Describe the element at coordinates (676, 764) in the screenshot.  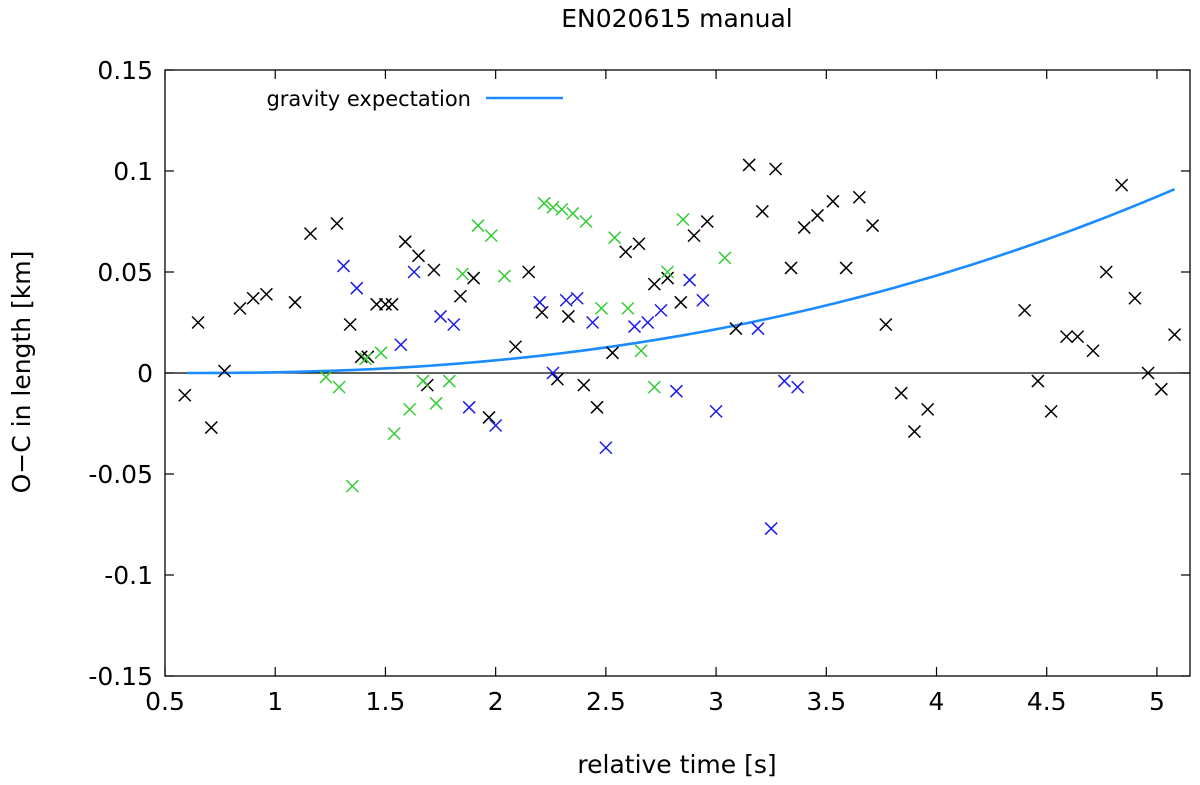
I see `x-axis-title: relative time [s]` at that location.